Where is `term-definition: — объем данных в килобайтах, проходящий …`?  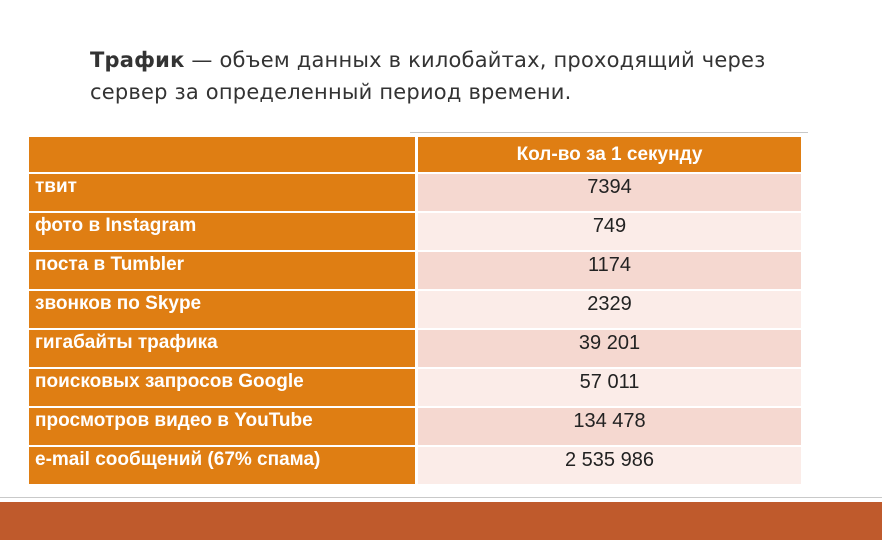
term-definition: — объем данных в килобайтах, проходящий … is located at coordinates (428, 76).